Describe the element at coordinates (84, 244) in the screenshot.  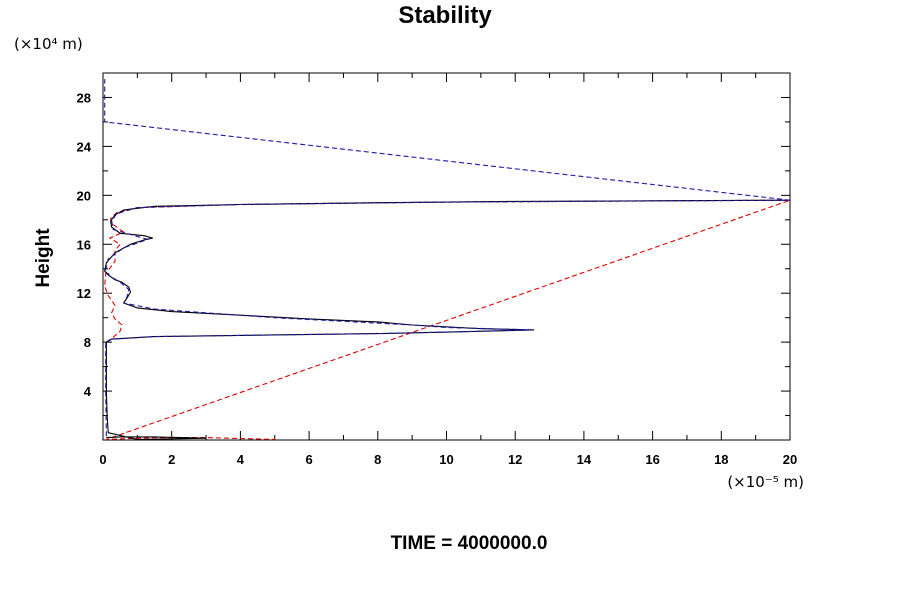
I see `y-tick-label: 16` at that location.